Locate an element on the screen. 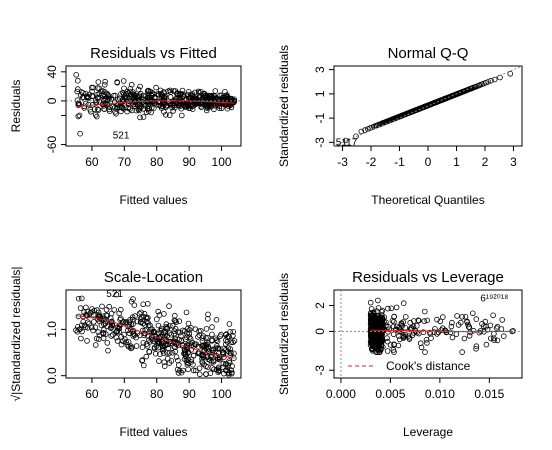  y-tick-label: 1 is located at coordinates (320, 93).